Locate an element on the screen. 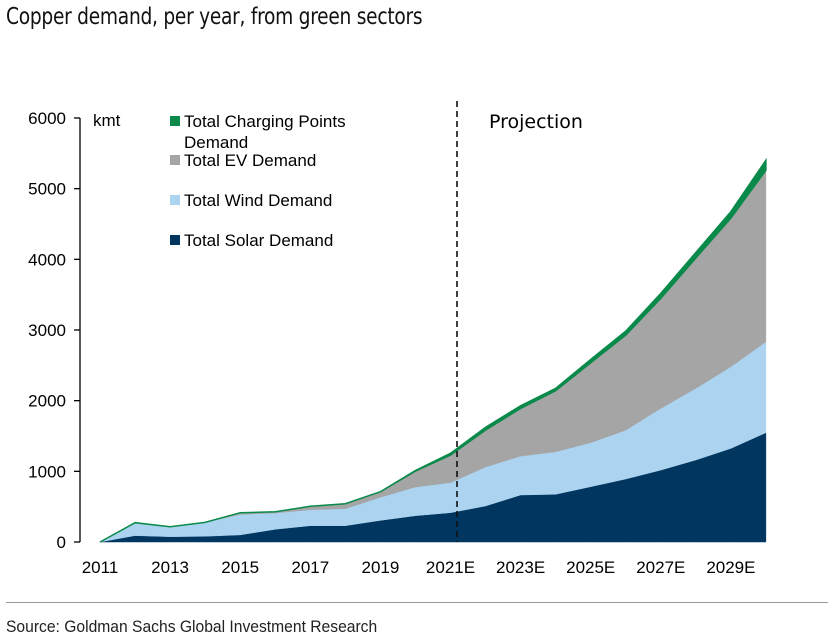 This screenshot has height=641, width=838. y-tick-label: 2000 is located at coordinates (47, 401).